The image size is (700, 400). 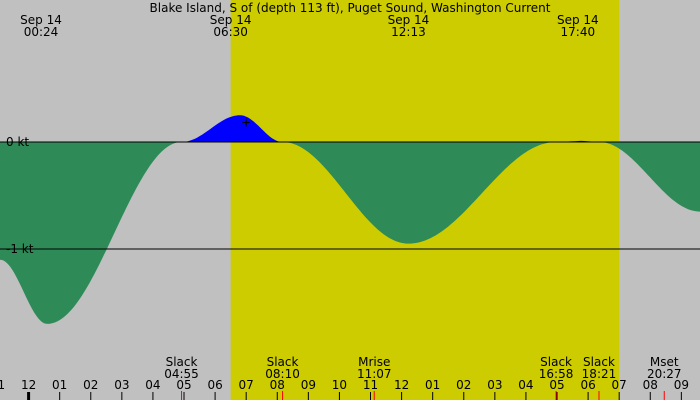 I want to click on event-time-5: 20:27, so click(x=664, y=374).